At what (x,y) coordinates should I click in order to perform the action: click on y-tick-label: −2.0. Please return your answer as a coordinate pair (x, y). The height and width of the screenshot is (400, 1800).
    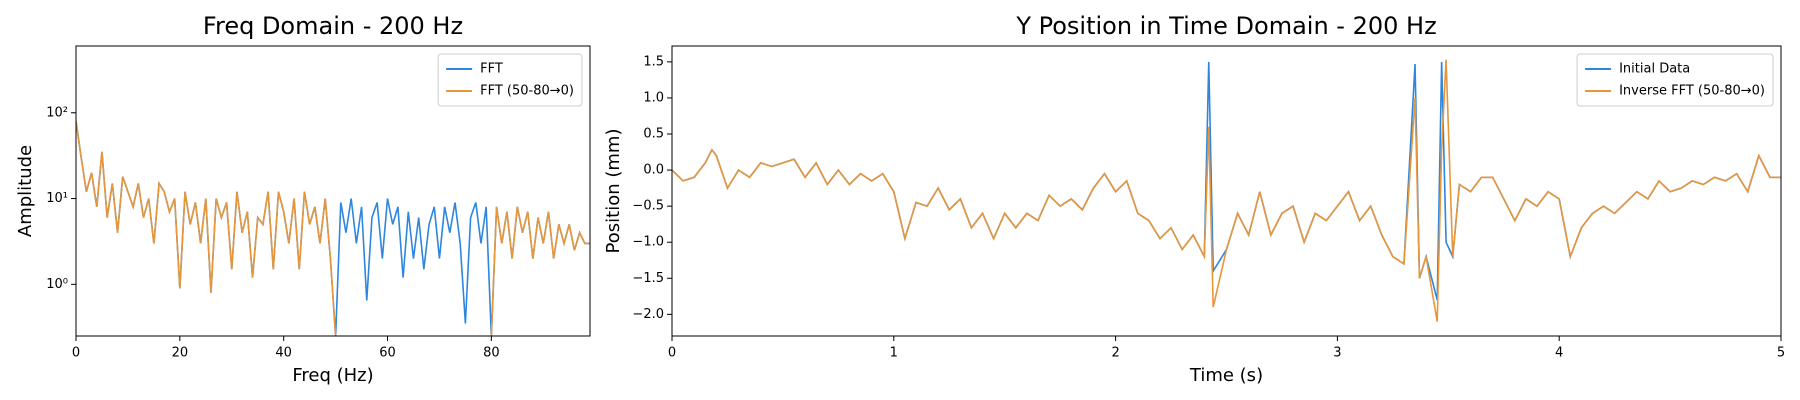
    Looking at the image, I should click on (648, 314).